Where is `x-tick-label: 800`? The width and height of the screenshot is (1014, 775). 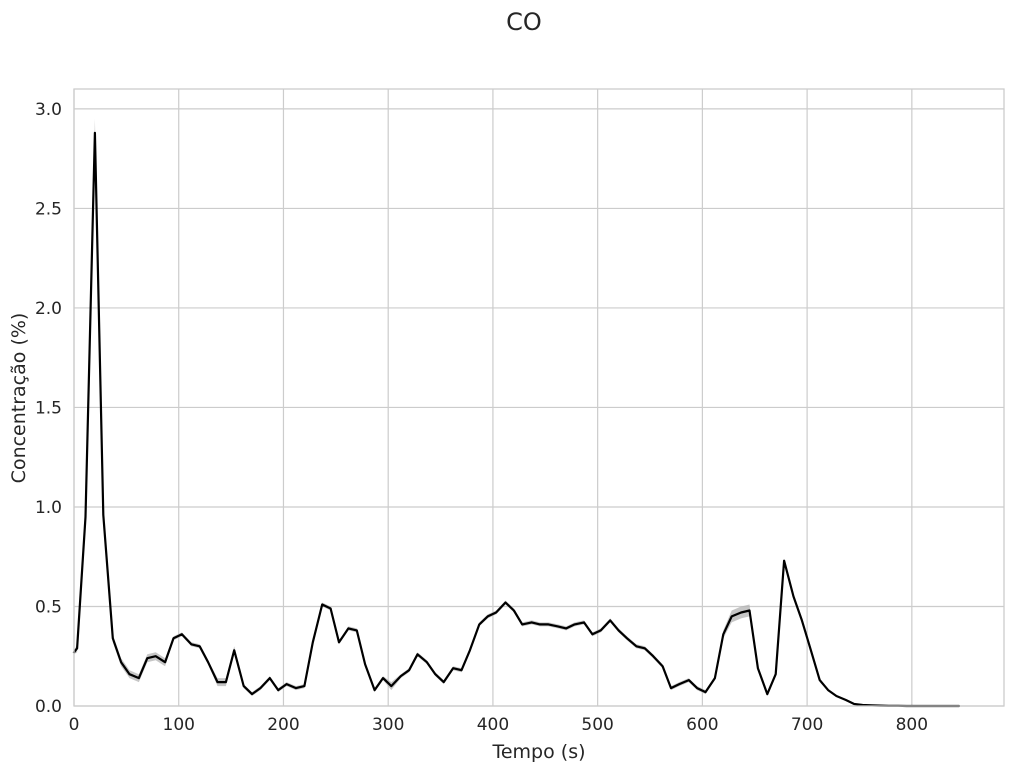
x-tick-label: 800 is located at coordinates (912, 725).